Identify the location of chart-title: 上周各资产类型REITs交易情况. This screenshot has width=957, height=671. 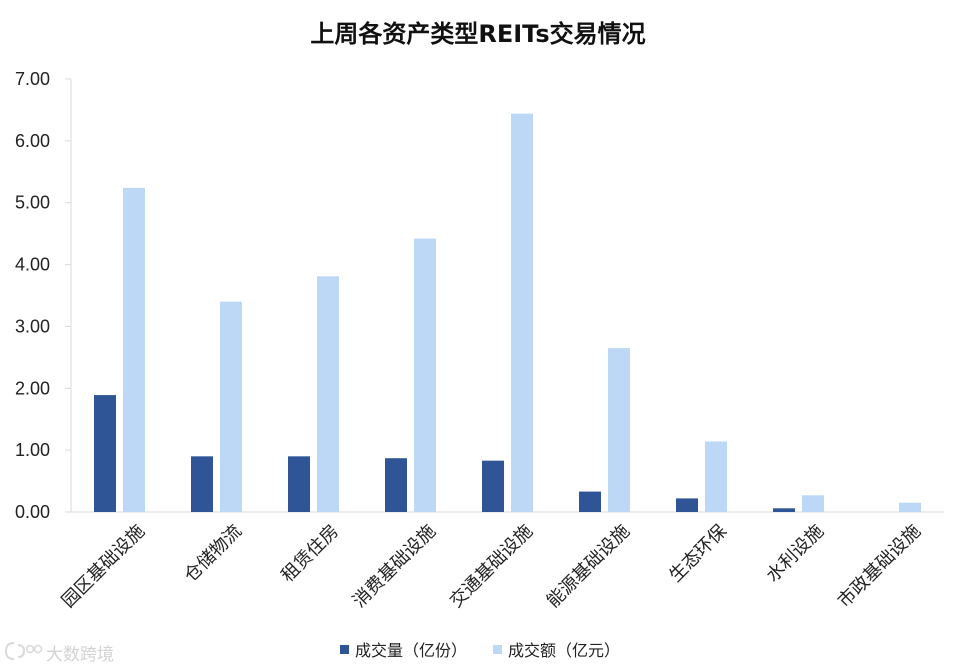
(477, 34).